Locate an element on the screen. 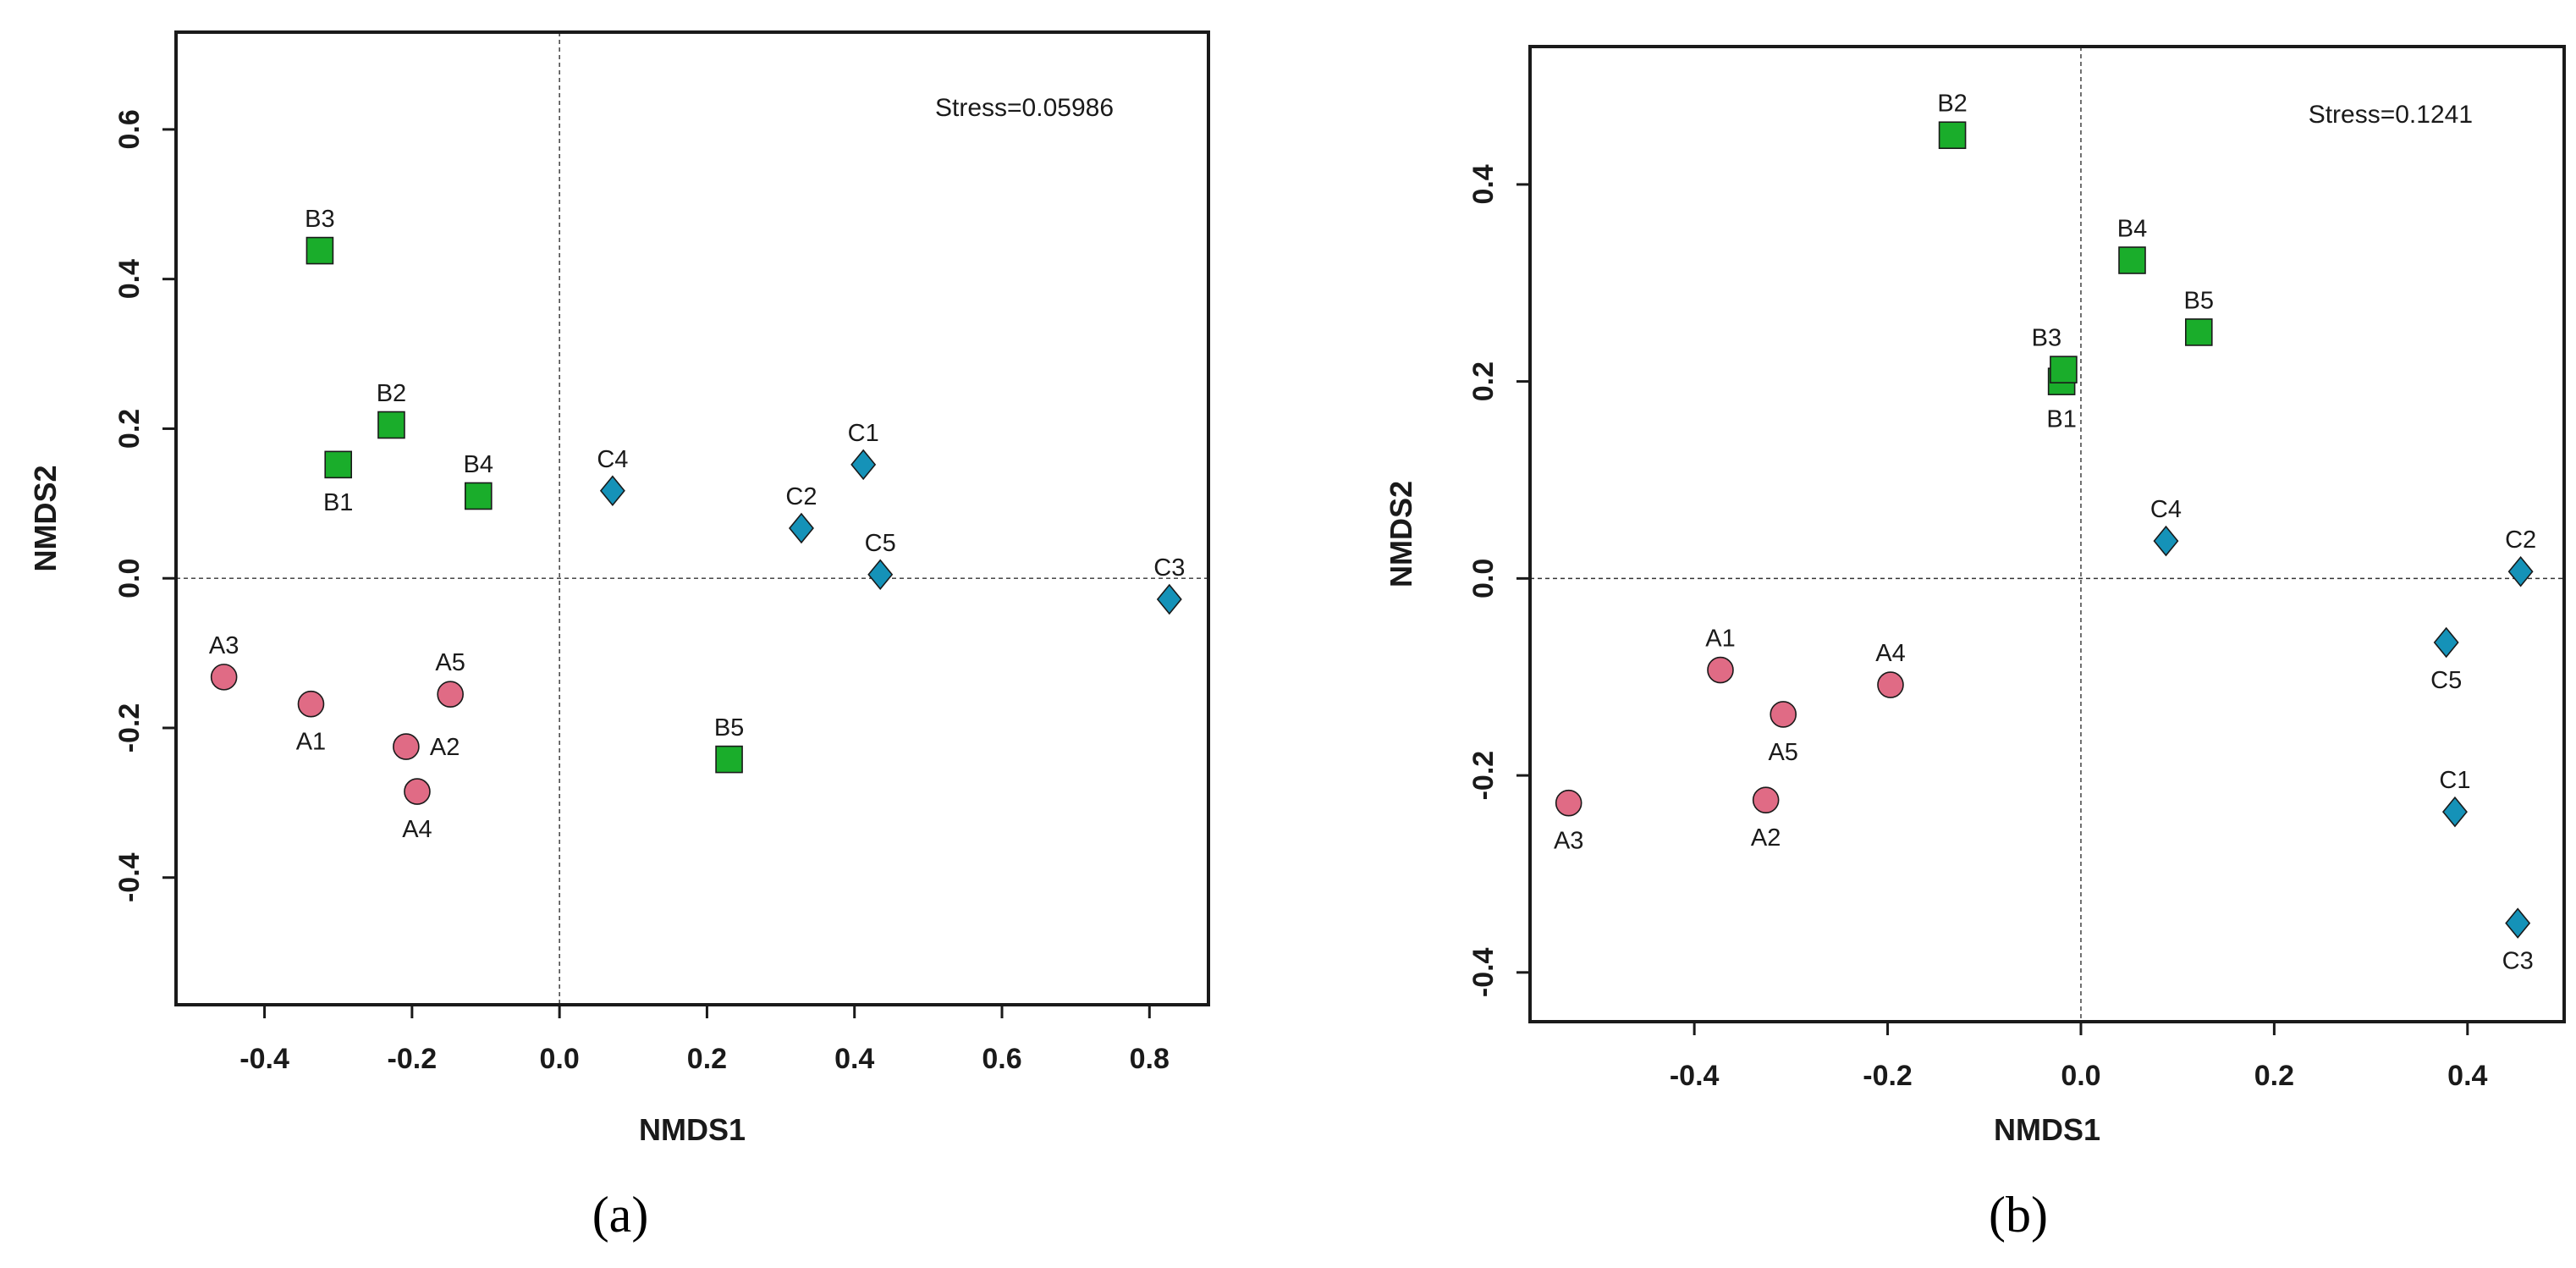 Image resolution: width=2576 pixels, height=1268 pixels. stress-annotation: Stress=0.1241 is located at coordinates (2391, 115).